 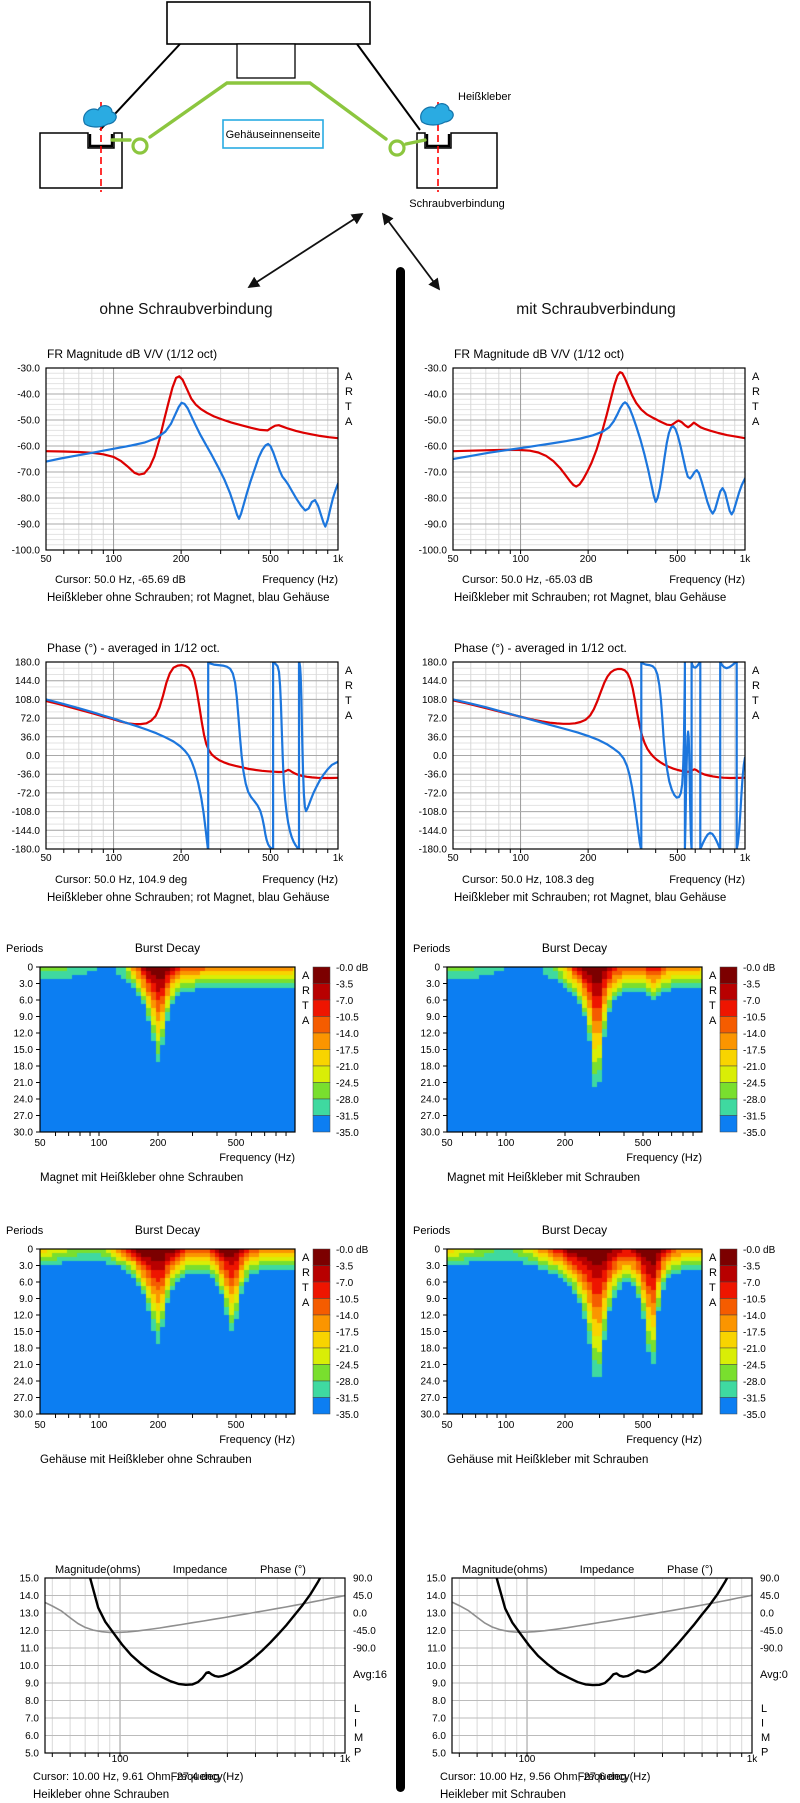 I want to click on arrow-to-right-column, so click(x=411, y=251).